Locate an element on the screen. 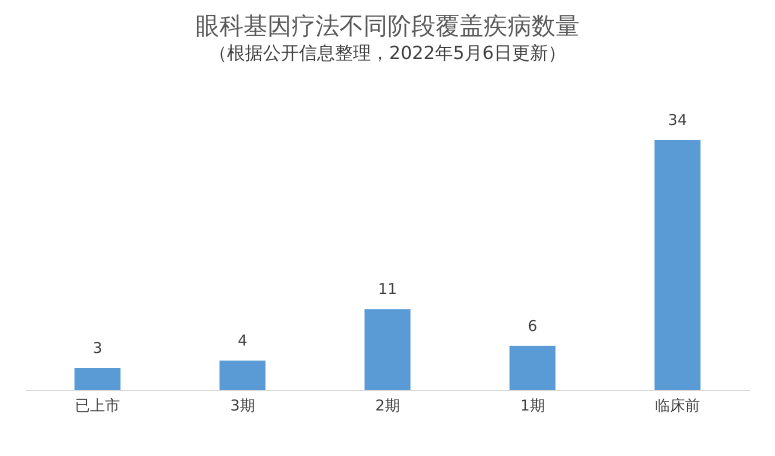 Image resolution: width=775 pixels, height=456 pixels. data-label: 4 is located at coordinates (243, 341).